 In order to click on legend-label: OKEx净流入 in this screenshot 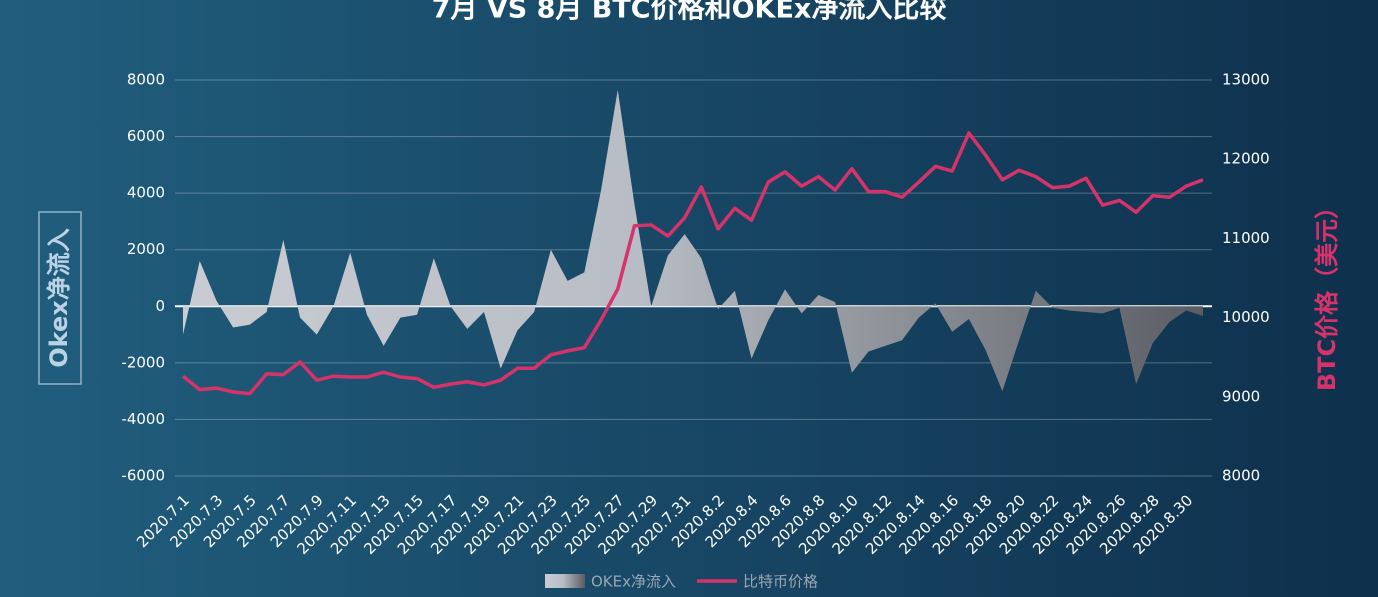, I will do `click(633, 582)`.